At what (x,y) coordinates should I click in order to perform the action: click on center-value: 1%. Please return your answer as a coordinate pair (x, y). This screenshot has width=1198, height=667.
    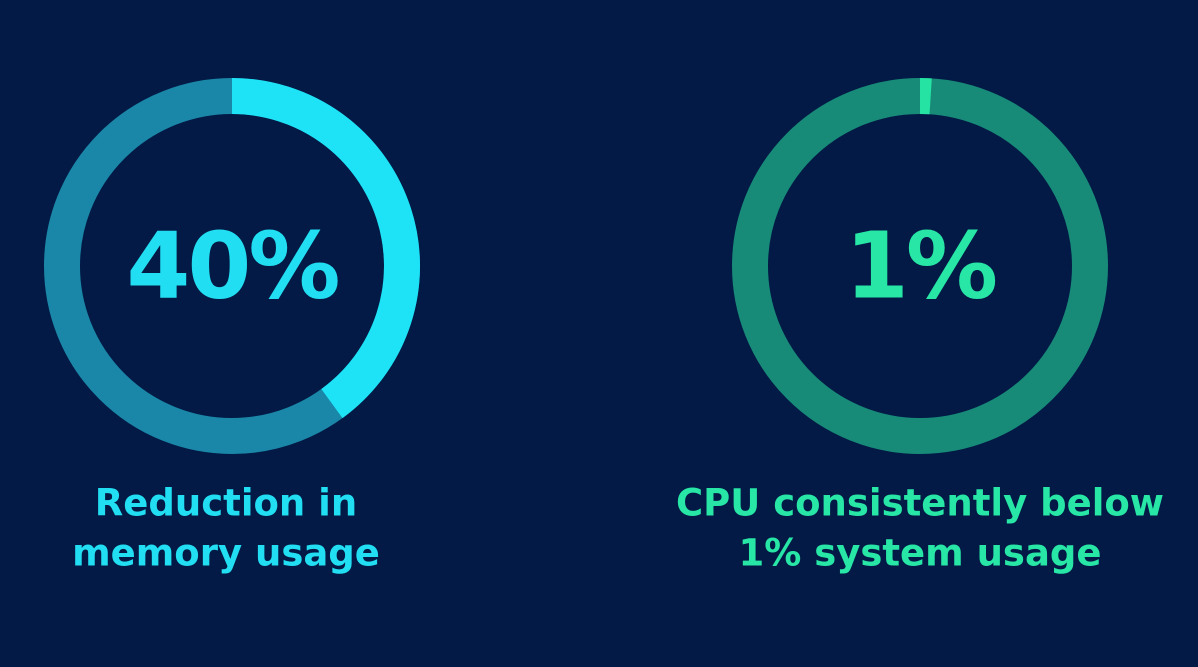
    Looking at the image, I should click on (920, 265).